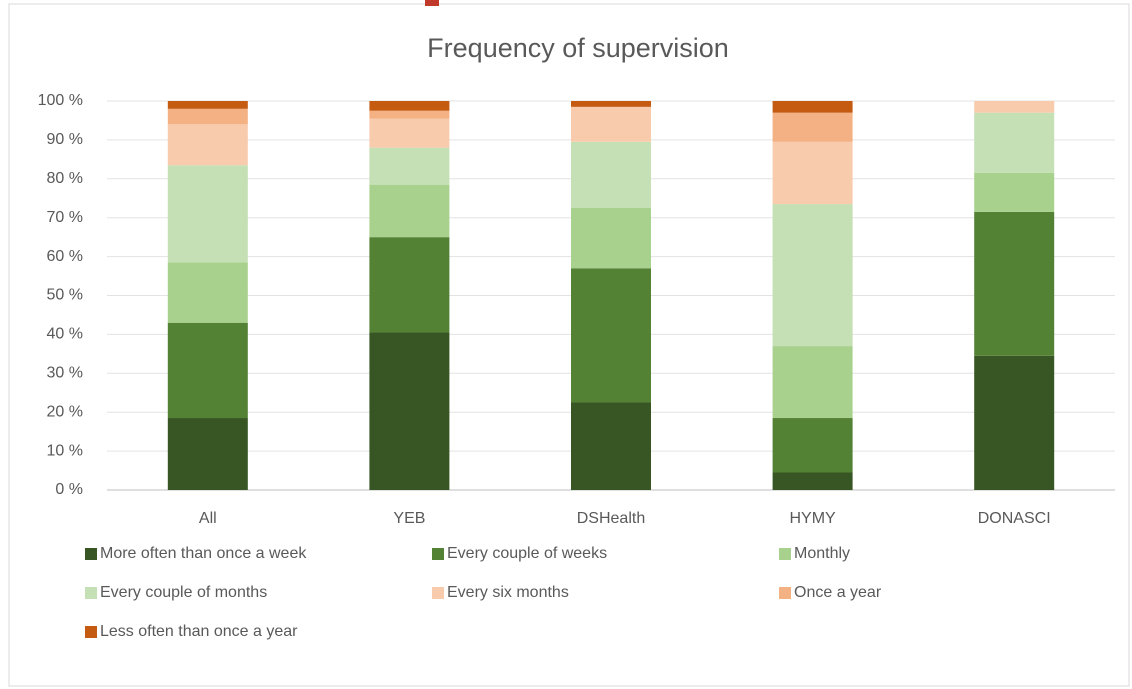 This screenshot has height=689, width=1132. I want to click on y-tick-label: 70 %, so click(65, 217).